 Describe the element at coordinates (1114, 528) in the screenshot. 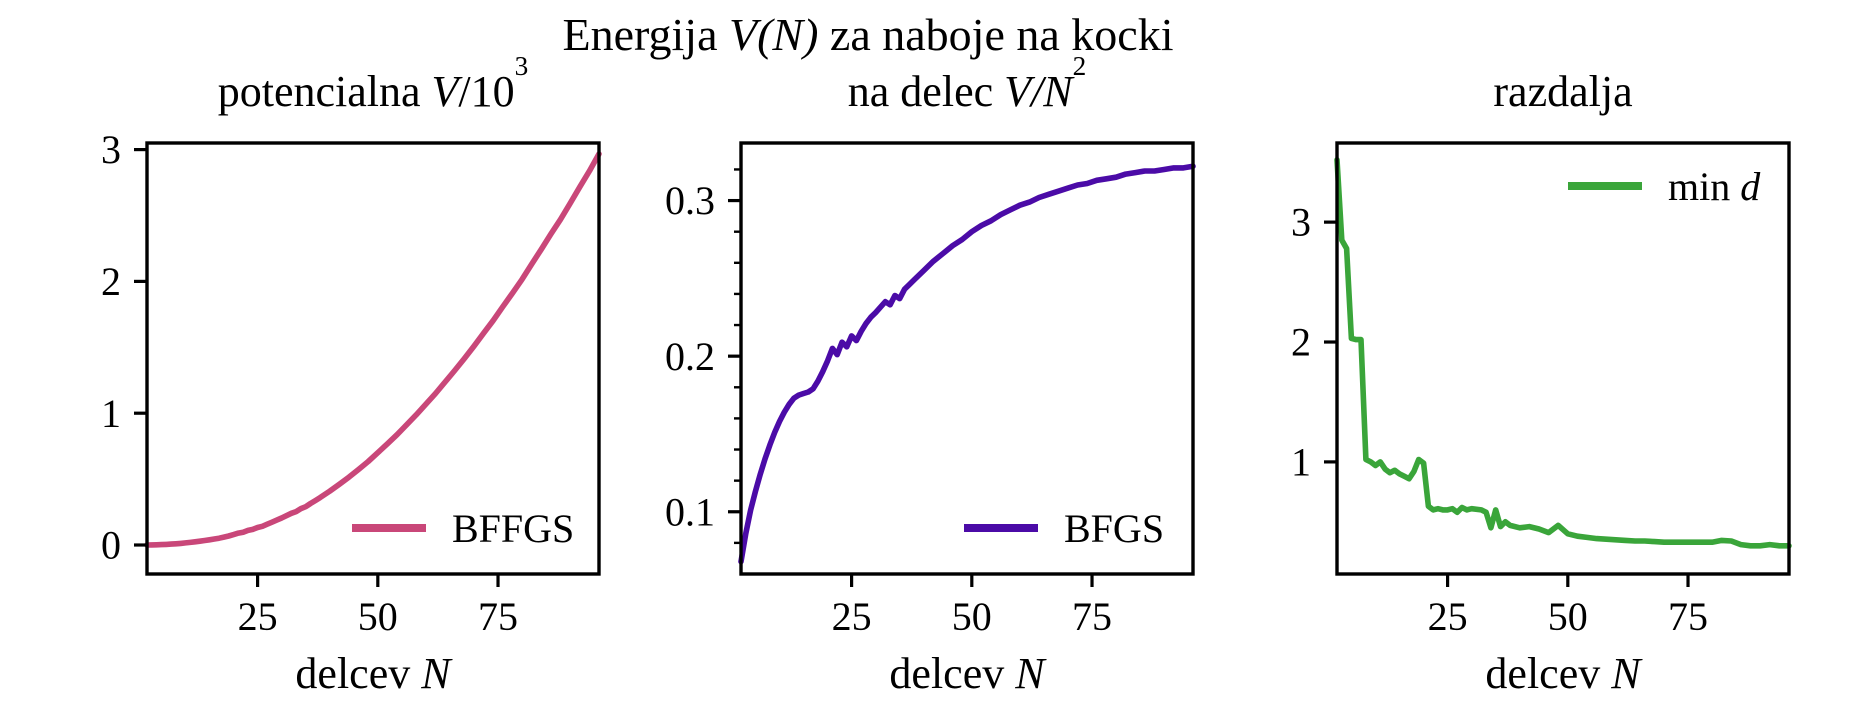

I see `legend-label-bfgs: BFGS` at that location.